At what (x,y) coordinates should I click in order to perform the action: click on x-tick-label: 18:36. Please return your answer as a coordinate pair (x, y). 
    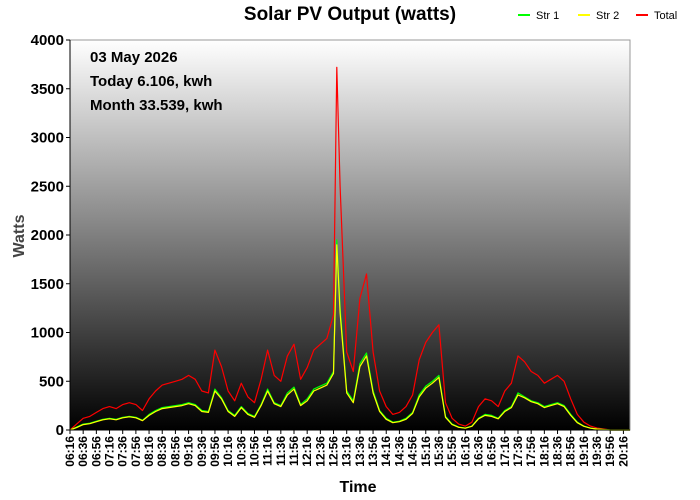
    Looking at the image, I should click on (558, 451).